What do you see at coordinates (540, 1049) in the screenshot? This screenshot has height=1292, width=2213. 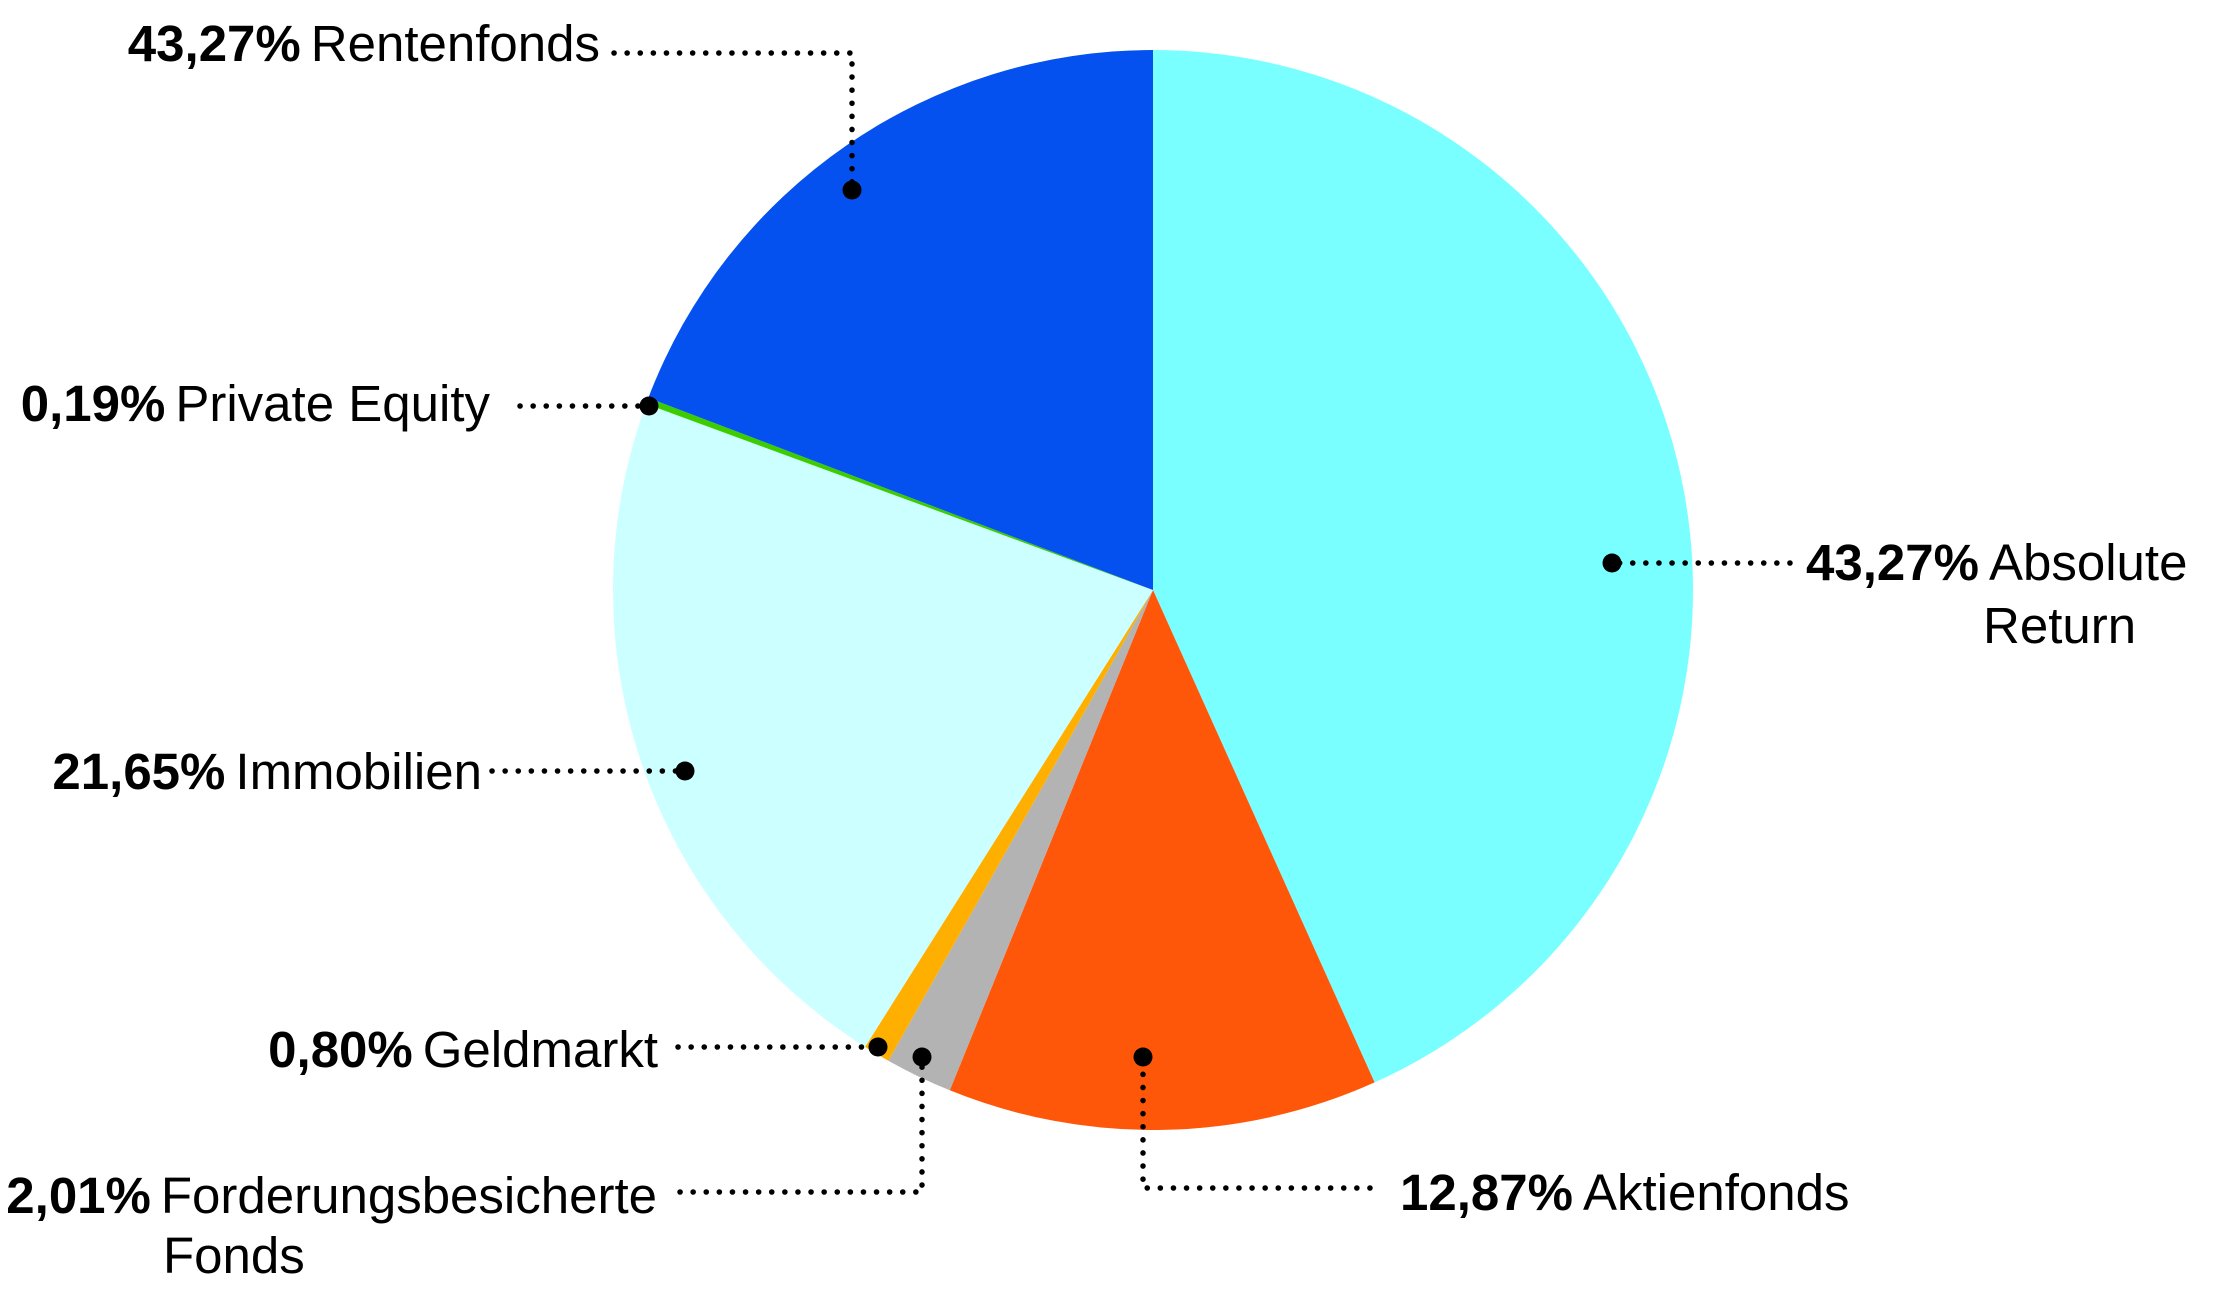 I see `label-geldmarkt-name: Geldmarkt` at bounding box center [540, 1049].